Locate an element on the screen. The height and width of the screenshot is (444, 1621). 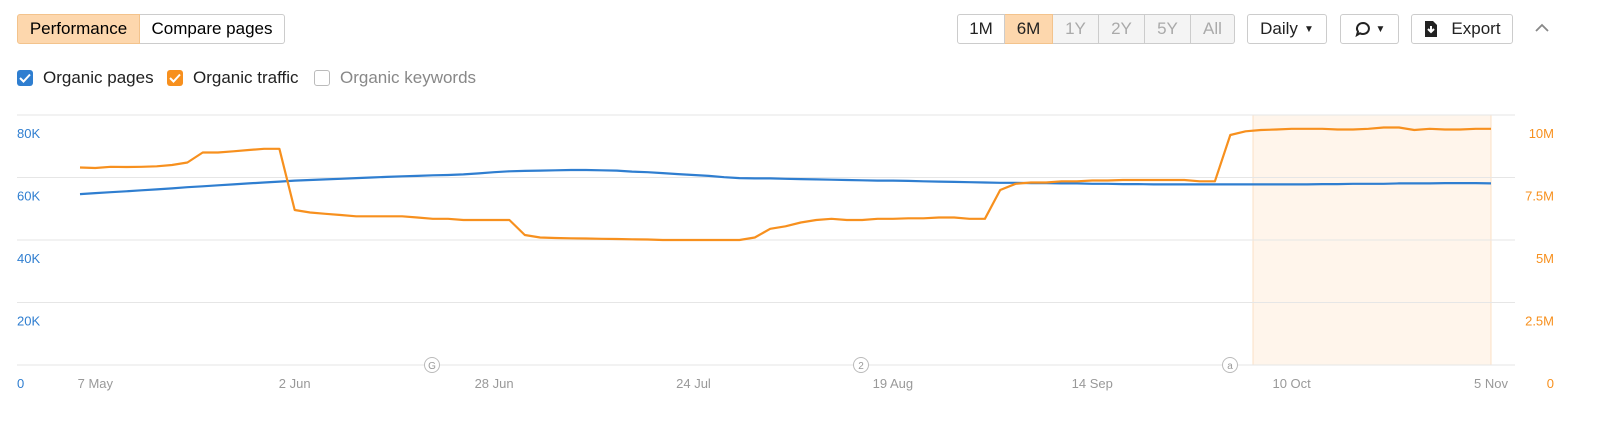
x-tick-label: 10 Oct is located at coordinates (1291, 383).